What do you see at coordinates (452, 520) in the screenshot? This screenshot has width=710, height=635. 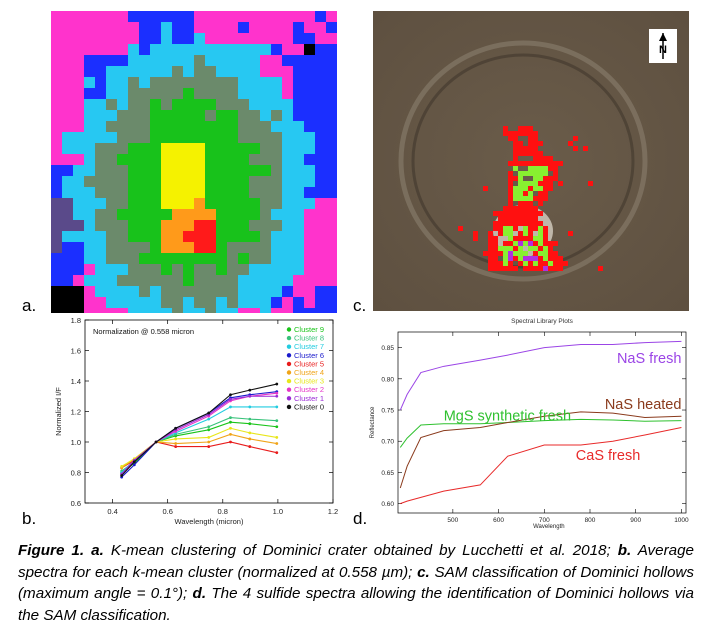 I see `x-tick-label: 500` at bounding box center [452, 520].